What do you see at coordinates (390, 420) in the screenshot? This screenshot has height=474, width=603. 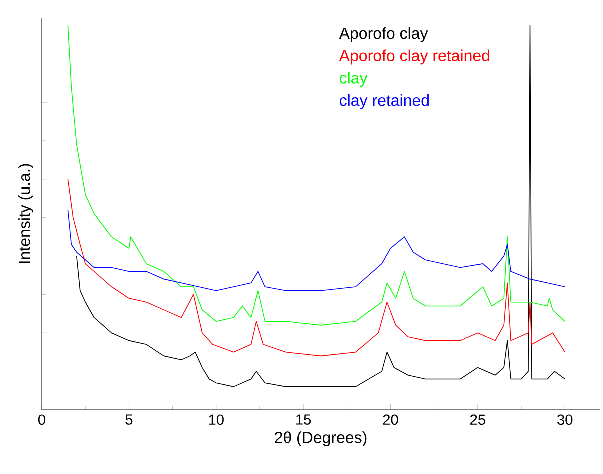 I see `x-tick-label: 20` at bounding box center [390, 420].